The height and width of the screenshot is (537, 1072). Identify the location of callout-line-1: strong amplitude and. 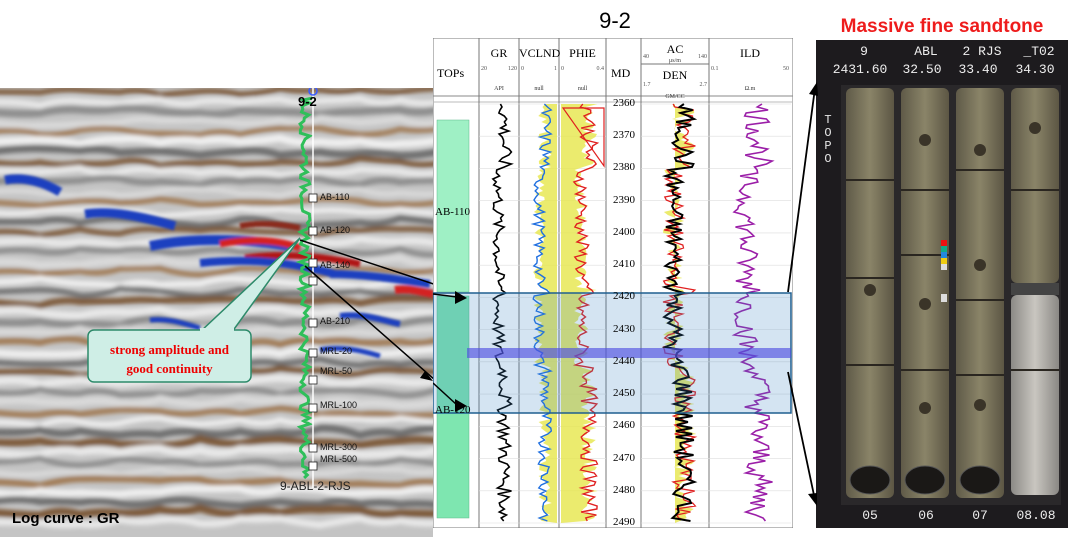
(169, 349).